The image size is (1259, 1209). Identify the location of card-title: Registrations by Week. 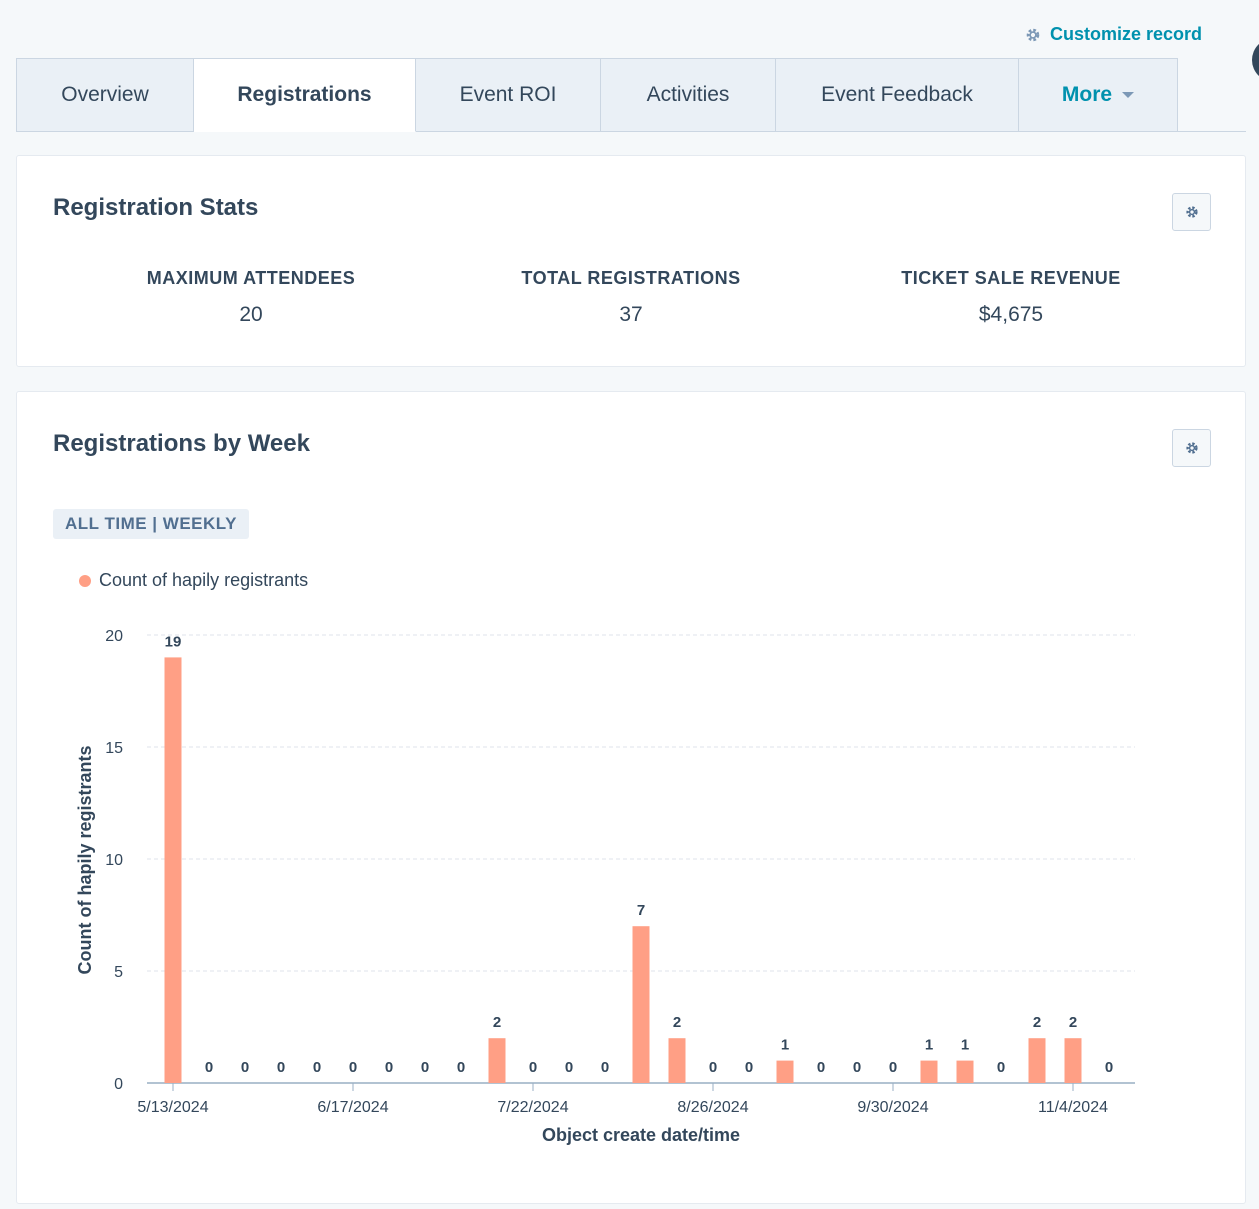
(181, 443).